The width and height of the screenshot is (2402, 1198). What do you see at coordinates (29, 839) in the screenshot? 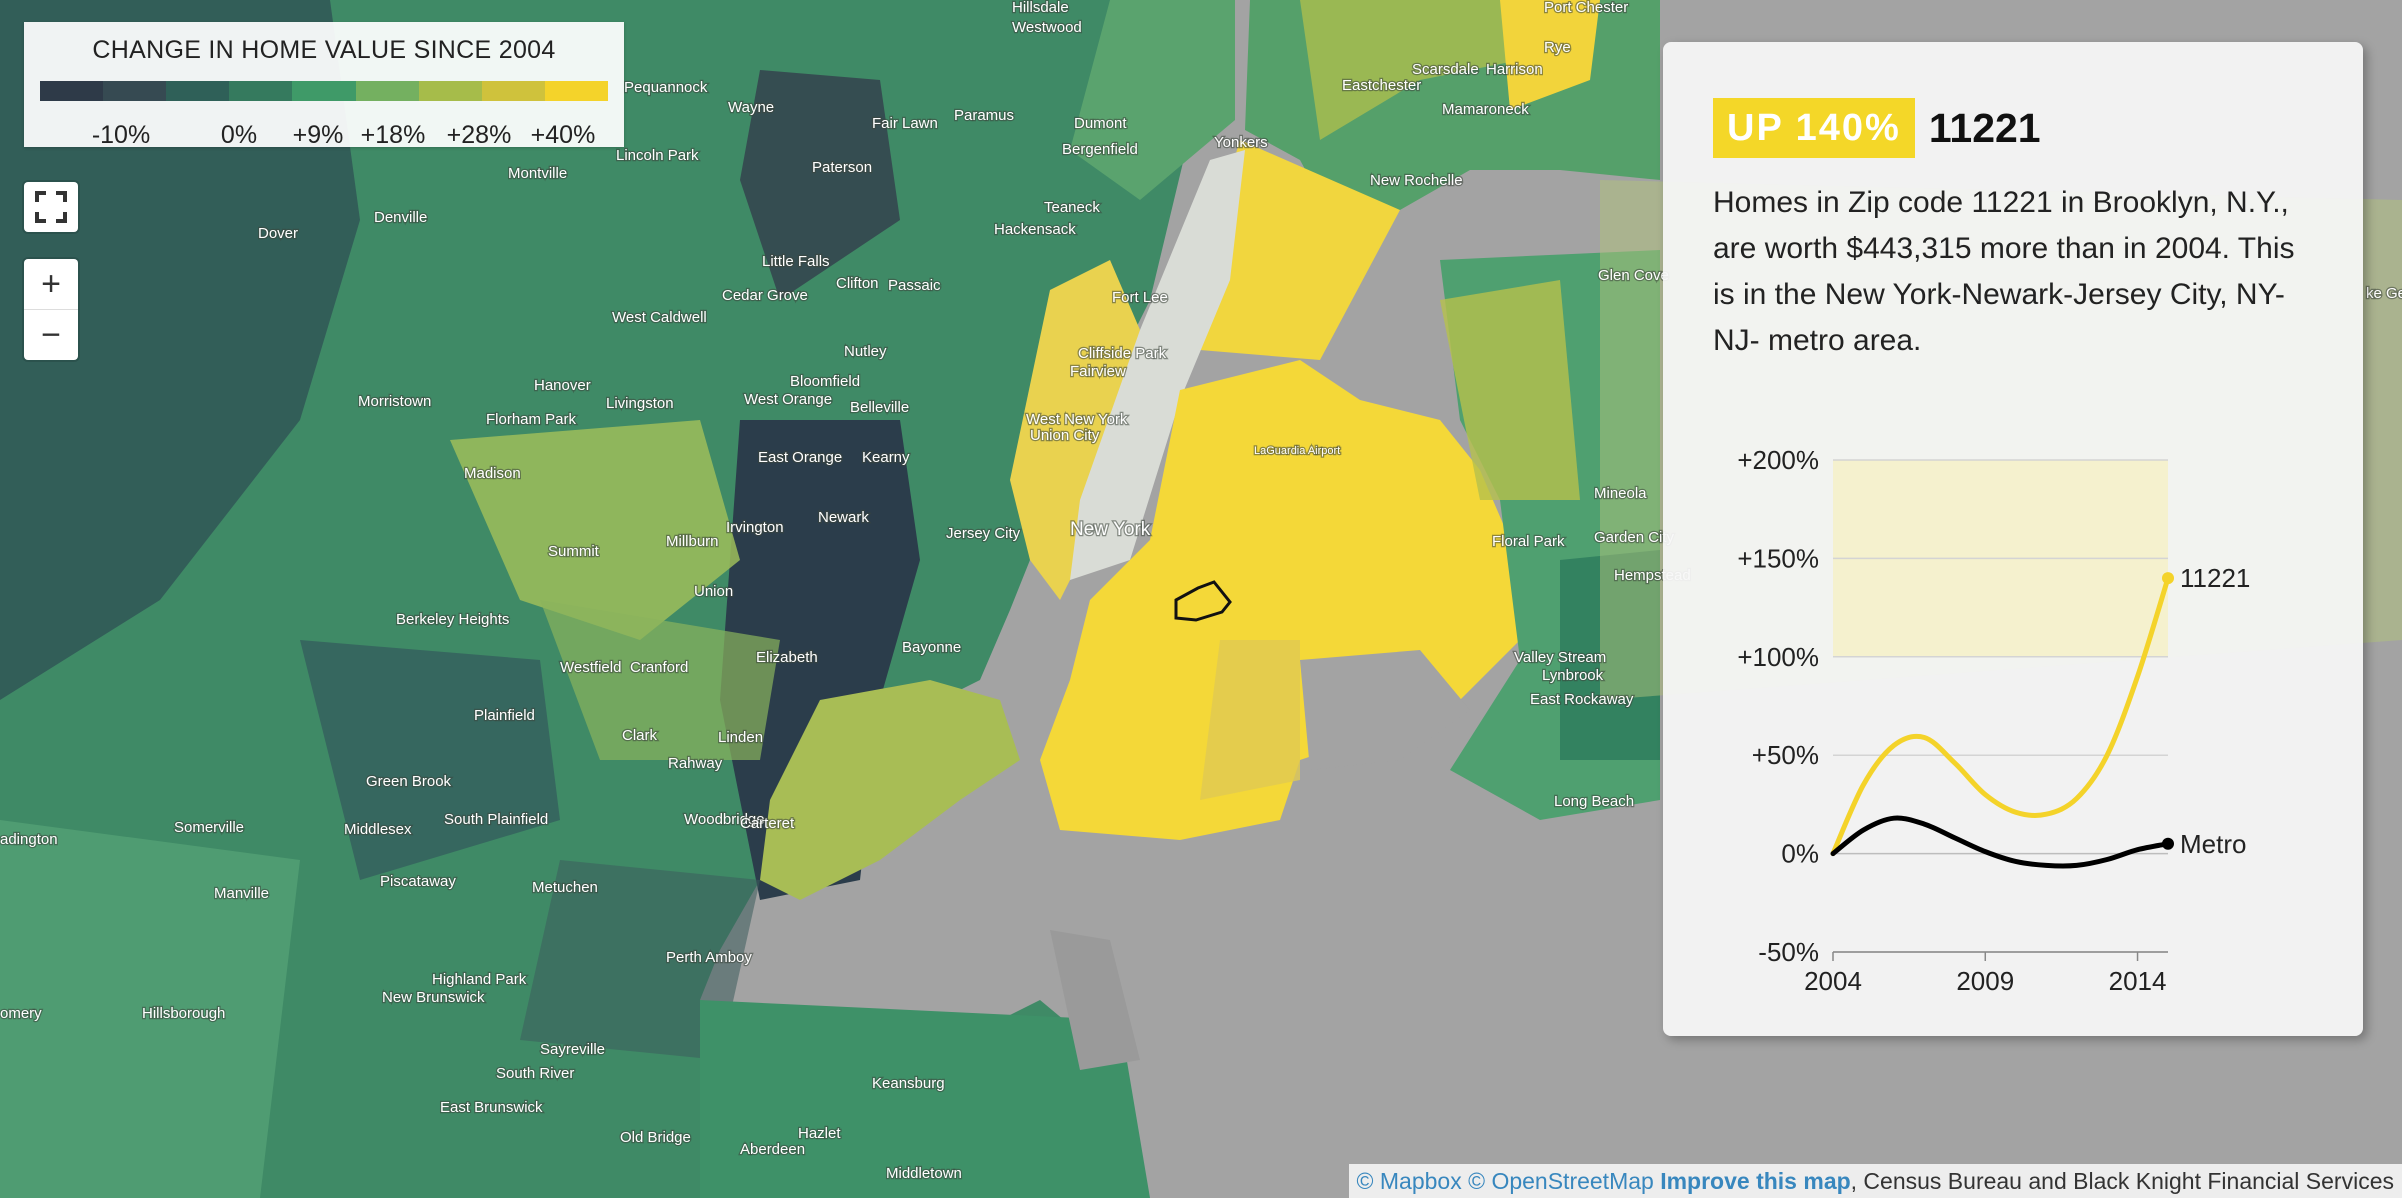
I see `label-bridgewater: adington` at bounding box center [29, 839].